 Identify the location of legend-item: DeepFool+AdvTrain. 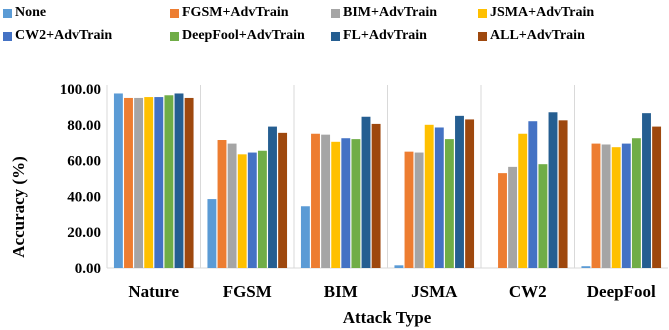
(237, 36).